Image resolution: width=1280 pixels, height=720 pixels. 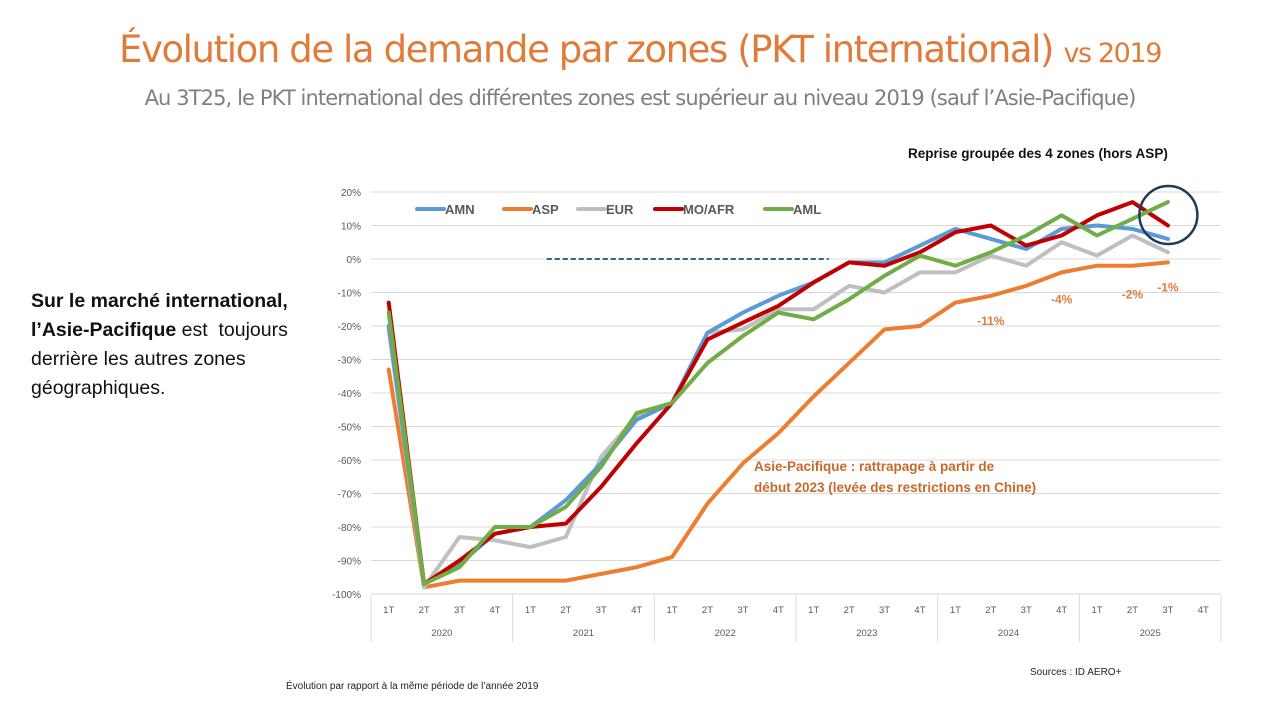 I want to click on y-tick-label: -70%, so click(x=349, y=495).